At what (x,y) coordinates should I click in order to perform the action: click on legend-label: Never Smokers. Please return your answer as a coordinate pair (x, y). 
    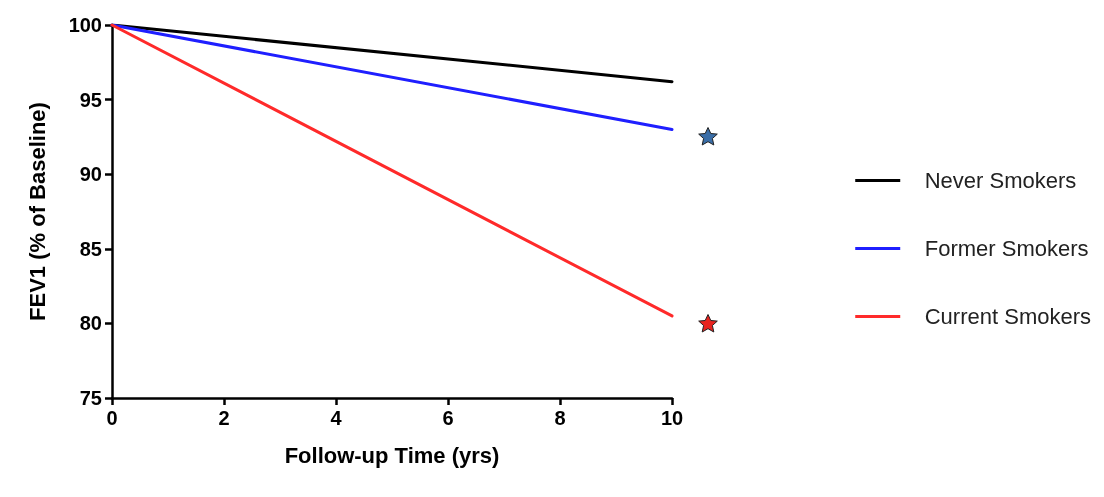
    Looking at the image, I should click on (1000, 180).